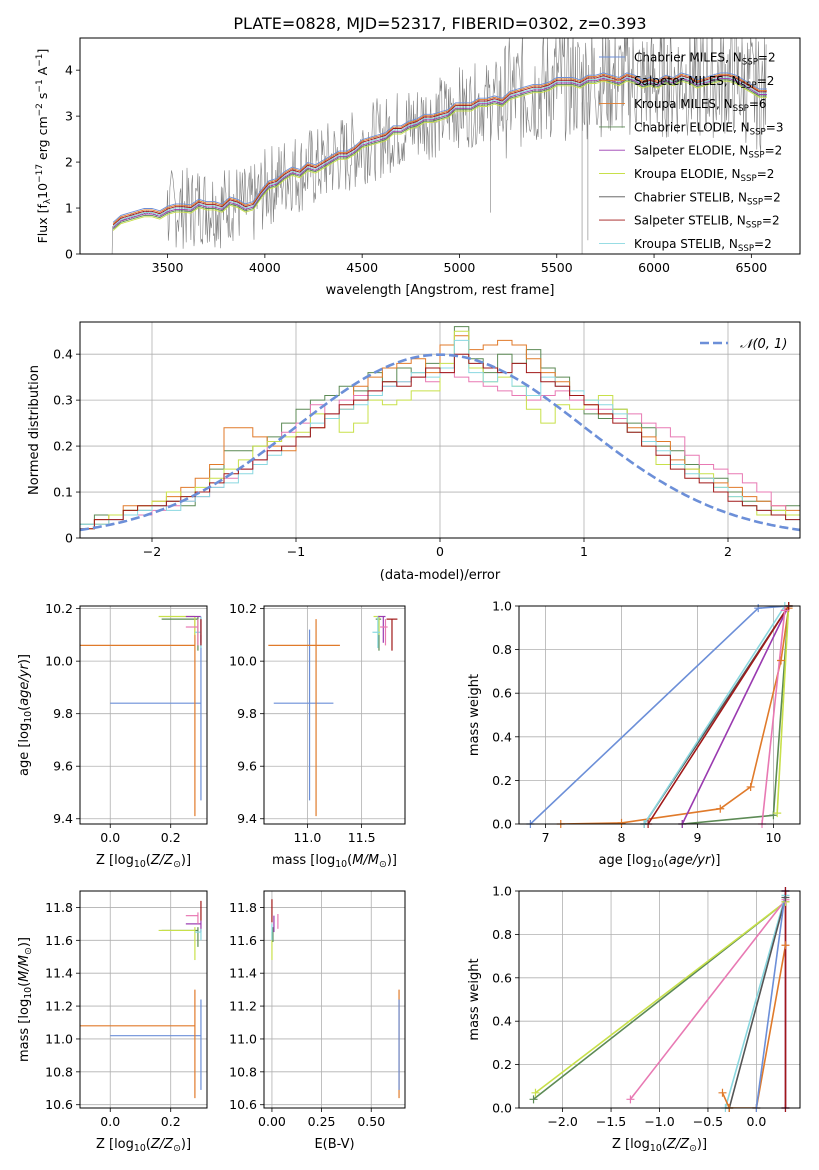 Image resolution: width=819 pixels, height=1170 pixels. Describe the element at coordinates (40, 109) in the screenshot. I see `label-part: −2` at that location.